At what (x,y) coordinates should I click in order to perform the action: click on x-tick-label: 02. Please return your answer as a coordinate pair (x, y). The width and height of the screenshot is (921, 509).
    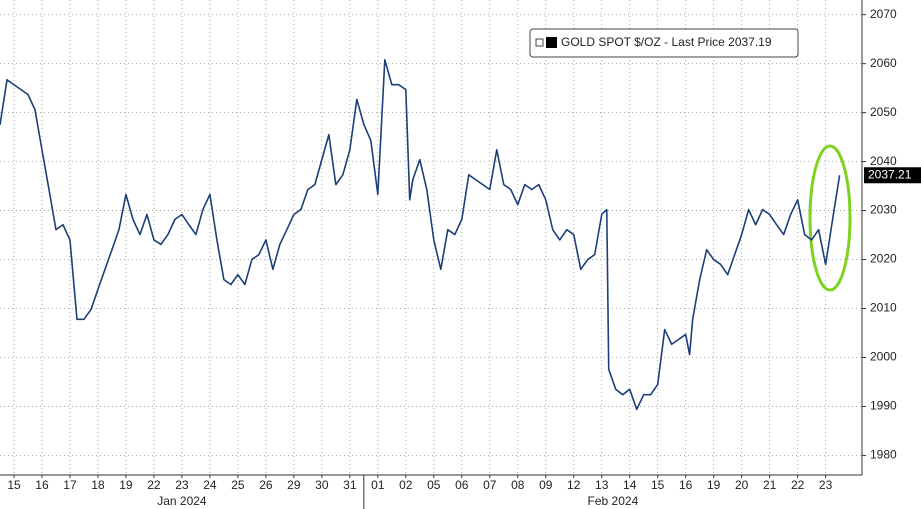
    Looking at the image, I should click on (406, 485).